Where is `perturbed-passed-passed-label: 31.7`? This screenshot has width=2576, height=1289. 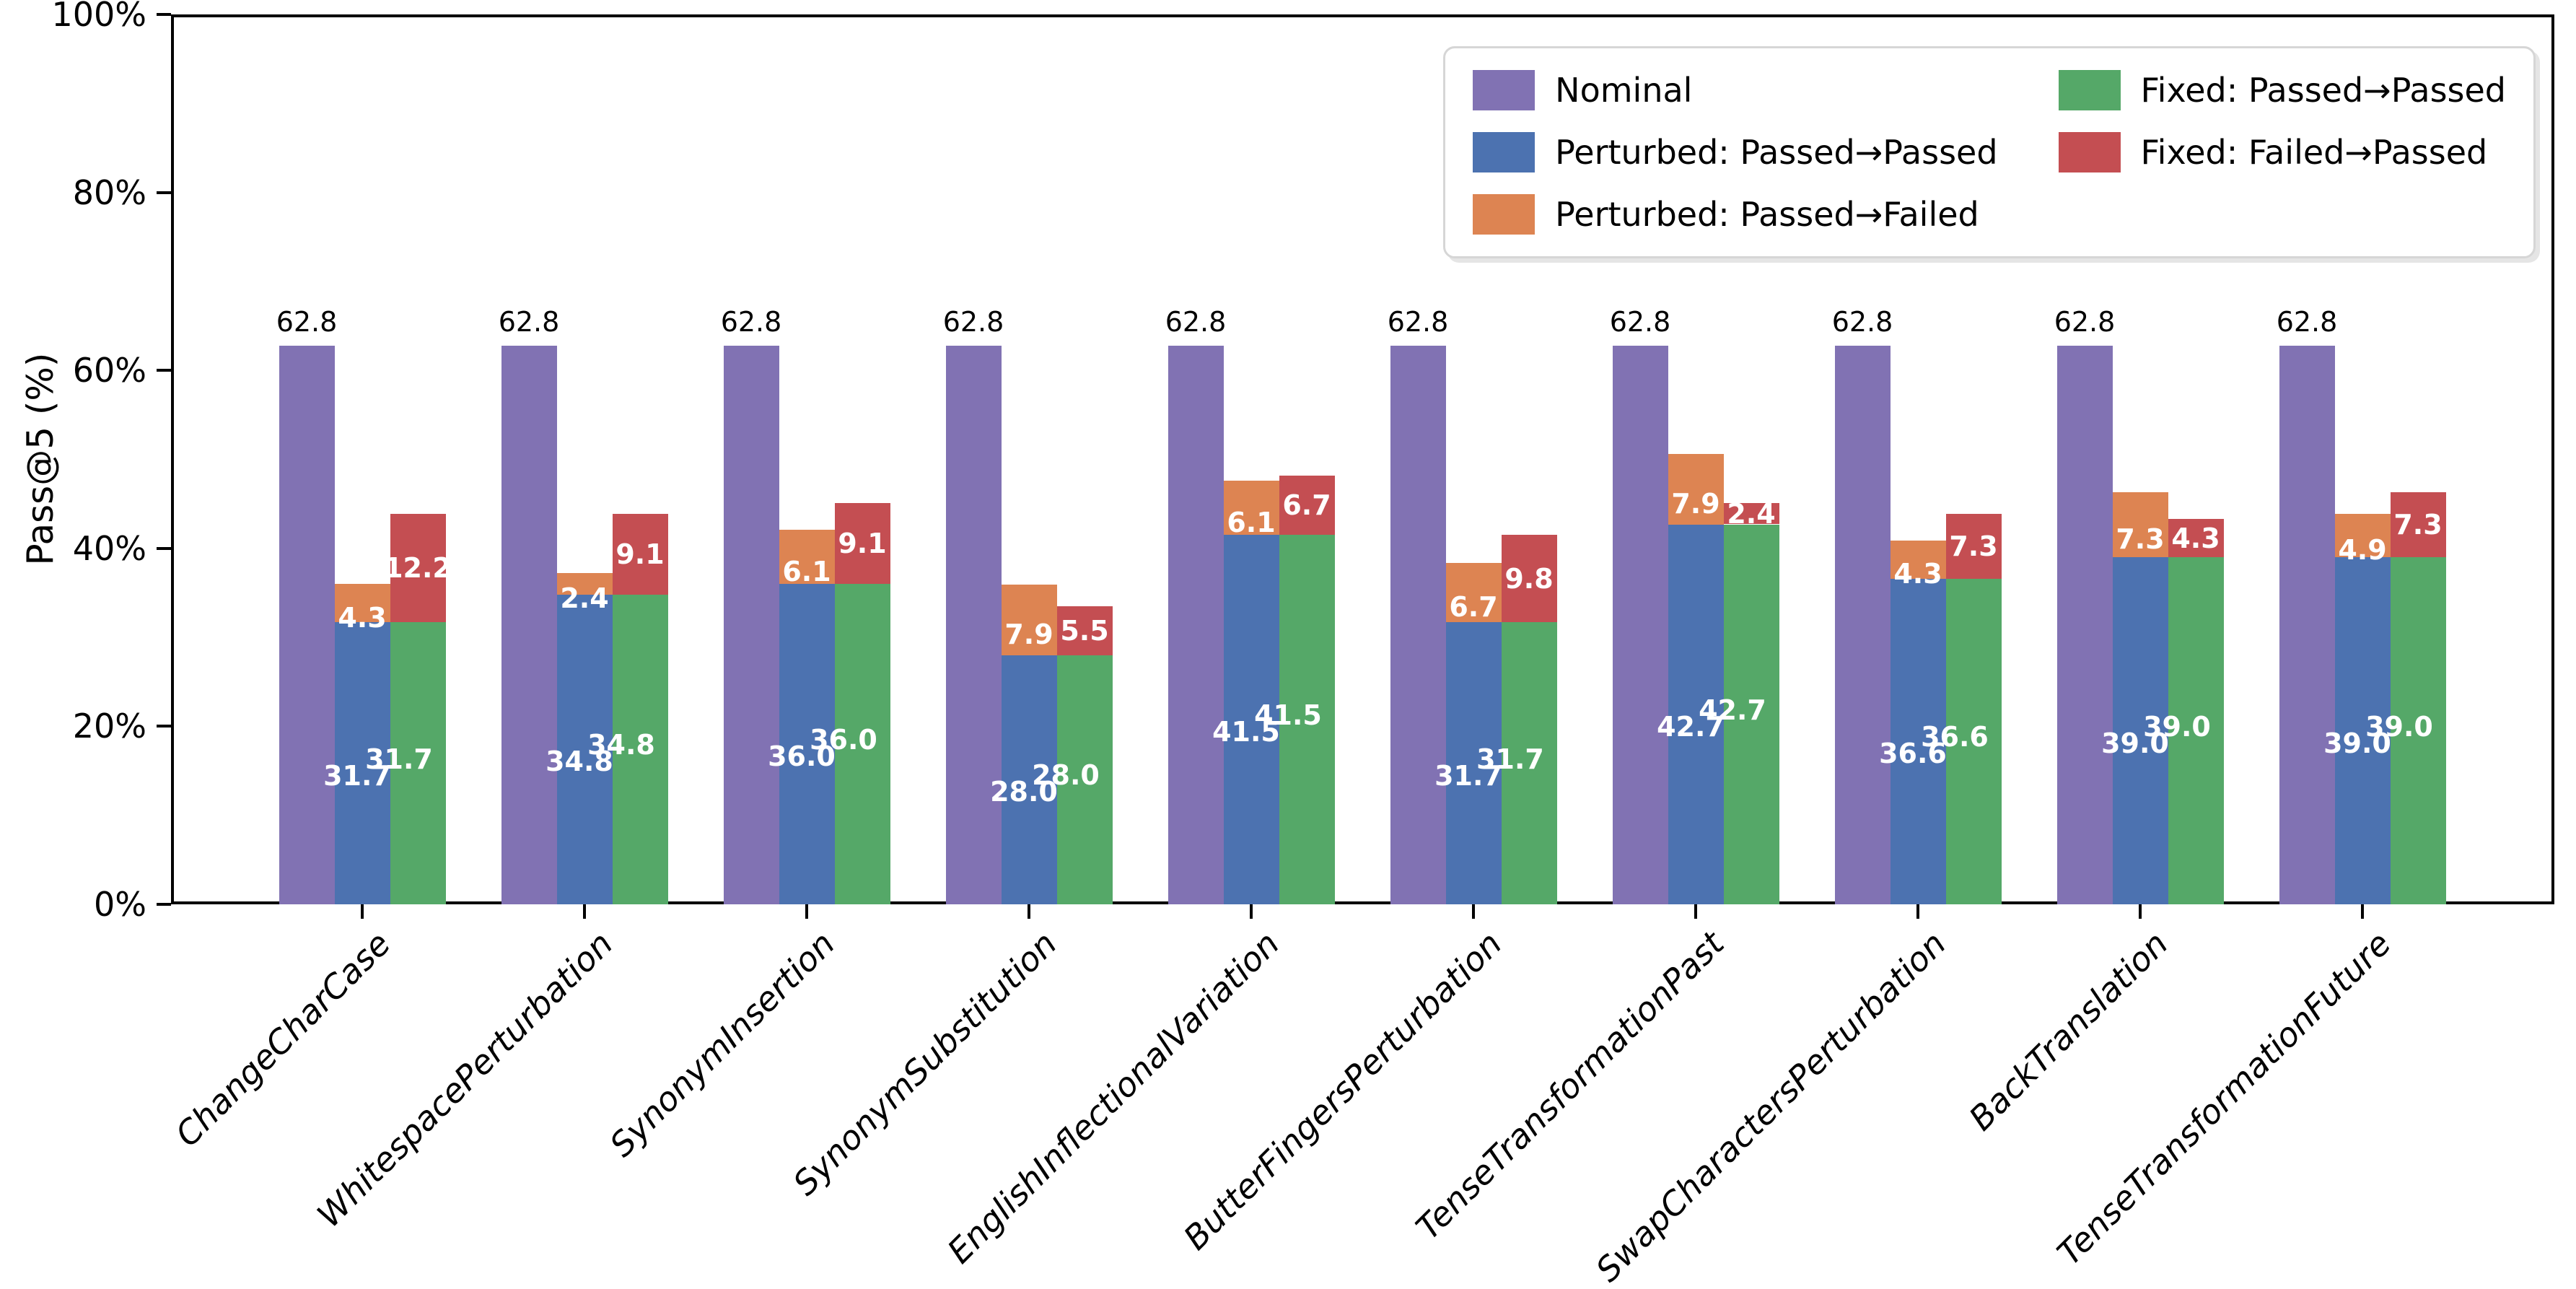 perturbed-passed-passed-label: 31.7 is located at coordinates (1468, 776).